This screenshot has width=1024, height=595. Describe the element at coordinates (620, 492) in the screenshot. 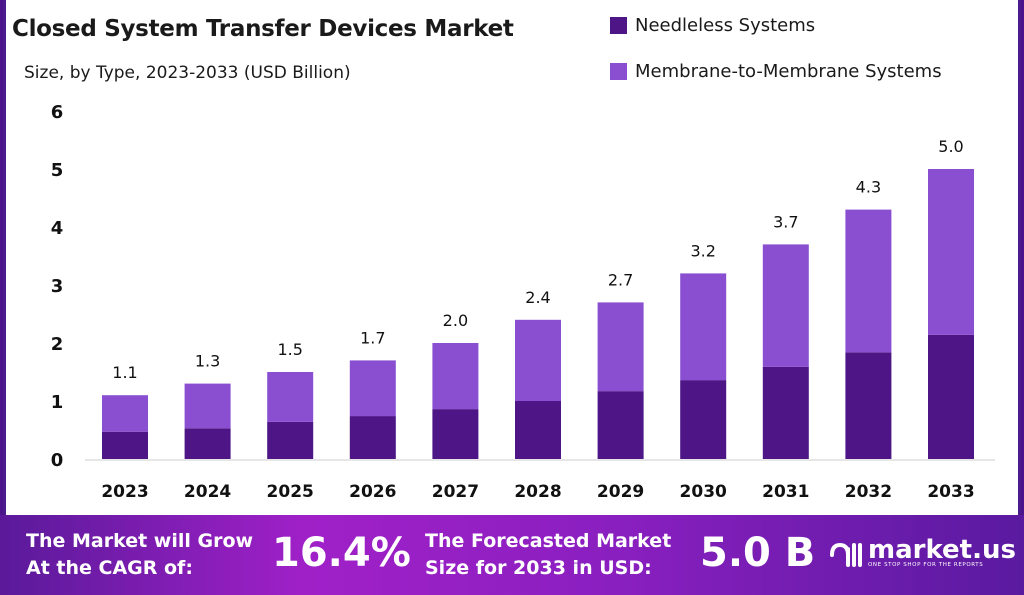

I see `x-tick-label: 2029` at that location.